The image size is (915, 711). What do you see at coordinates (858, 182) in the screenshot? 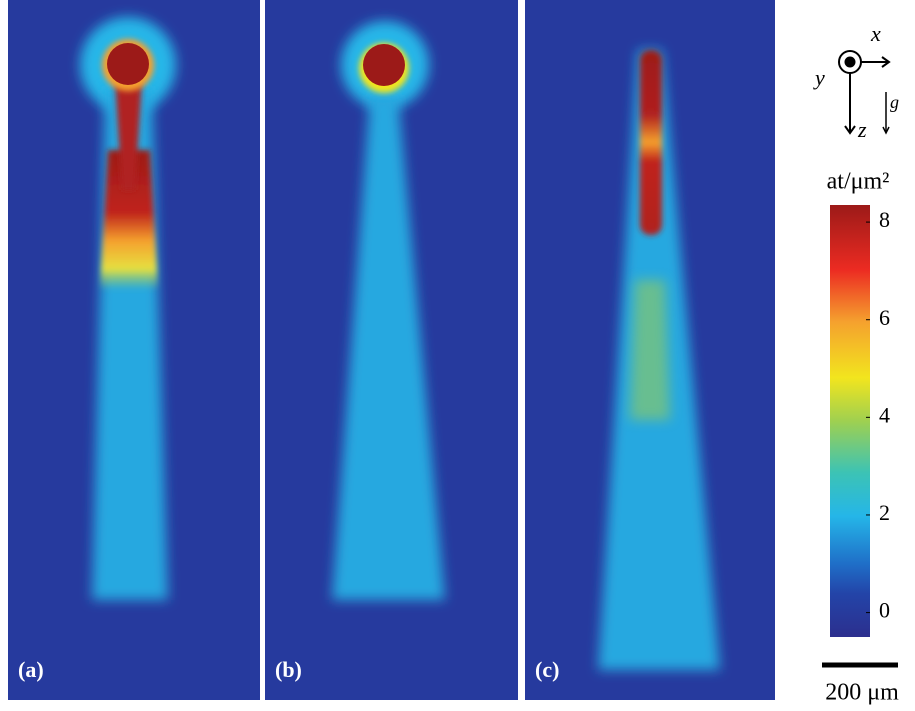
I see `colorbar-title: at/μm²` at bounding box center [858, 182].